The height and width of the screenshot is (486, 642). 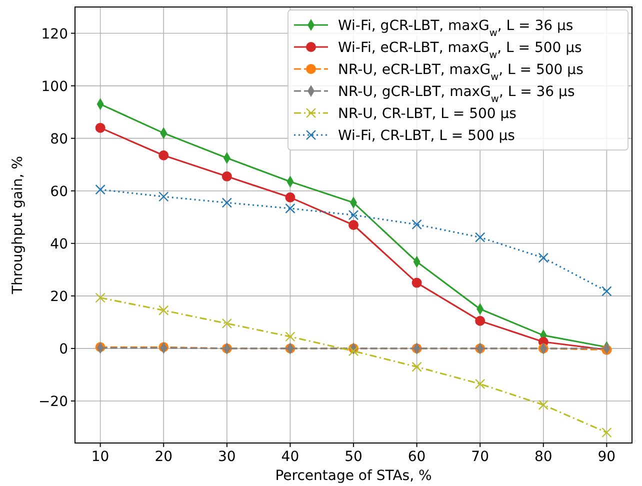 What do you see at coordinates (427, 114) in the screenshot?
I see `legend-label: NR-U, CR-LBT, L = 500 μs` at bounding box center [427, 114].